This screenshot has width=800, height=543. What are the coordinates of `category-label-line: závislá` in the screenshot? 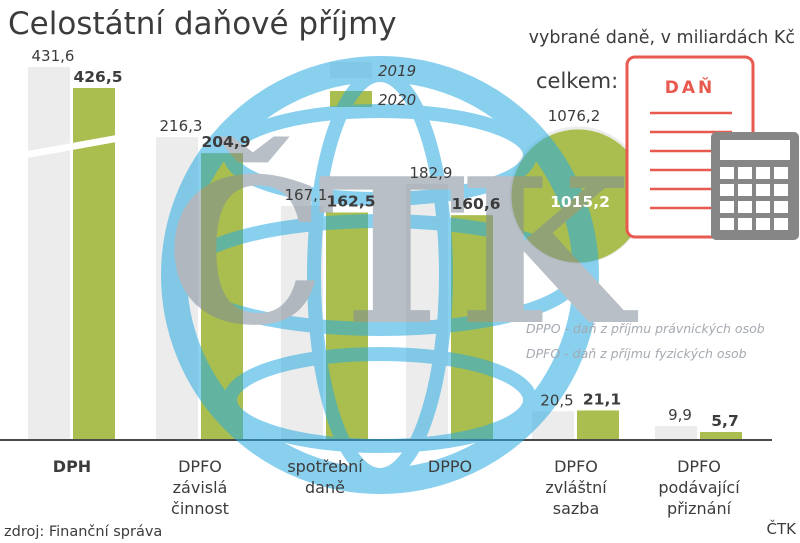 It's located at (200, 487).